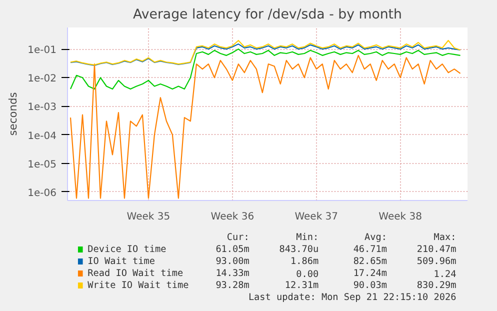 Image resolution: width=497 pixels, height=311 pixels. Describe the element at coordinates (400, 217) in the screenshot. I see `x-tick-label: Week 38` at that location.